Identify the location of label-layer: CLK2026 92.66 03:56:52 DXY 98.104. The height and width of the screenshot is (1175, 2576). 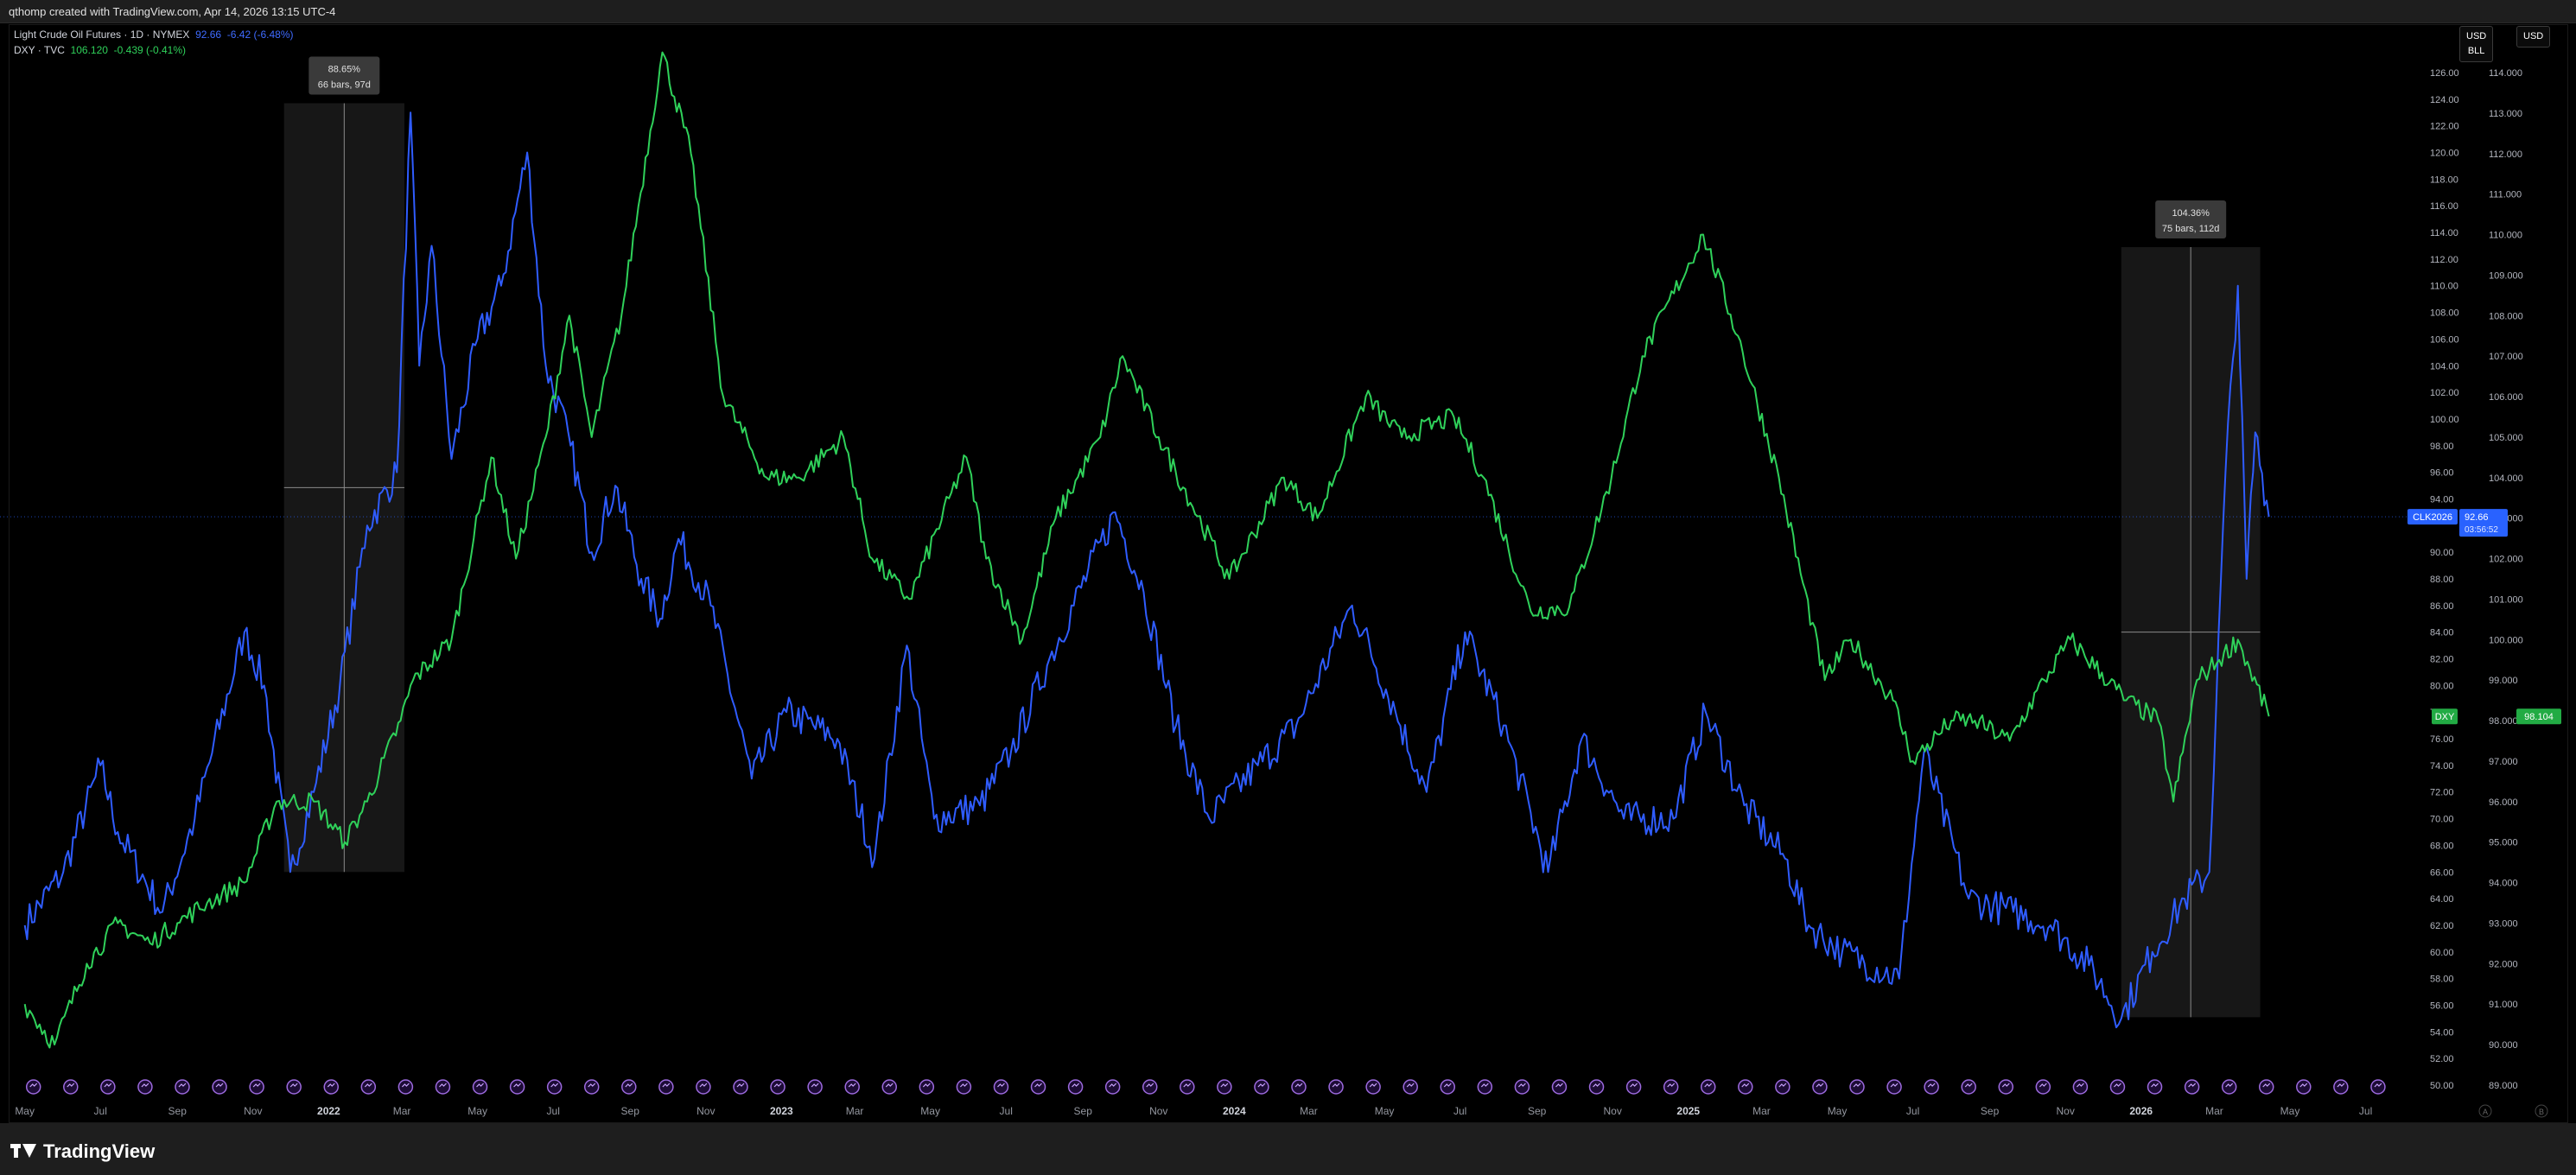
(2484, 617).